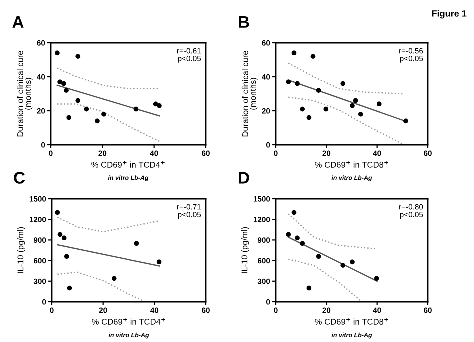 Image resolution: width=474 pixels, height=342 pixels. Describe the element at coordinates (20, 178) in the screenshot. I see `chart-title: C` at that location.